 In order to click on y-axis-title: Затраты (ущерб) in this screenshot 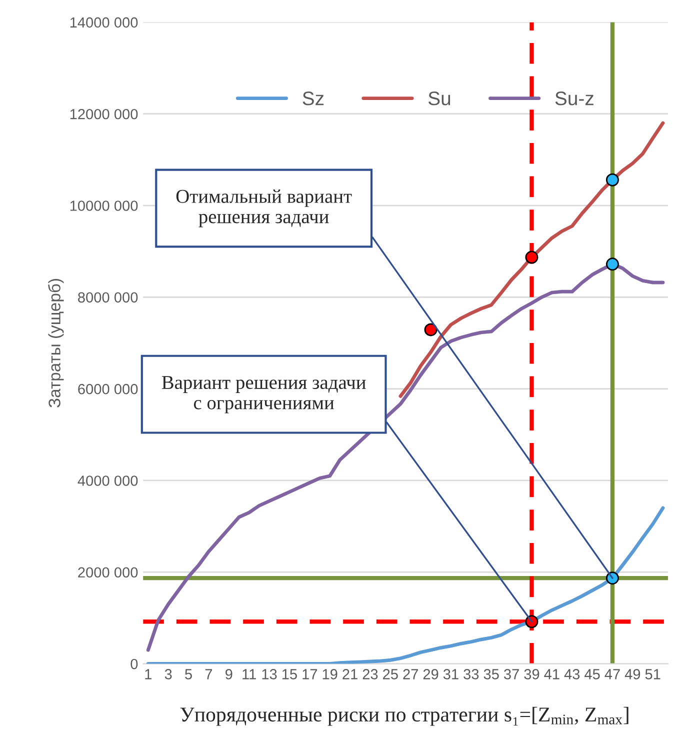, I will do `click(56, 343)`.